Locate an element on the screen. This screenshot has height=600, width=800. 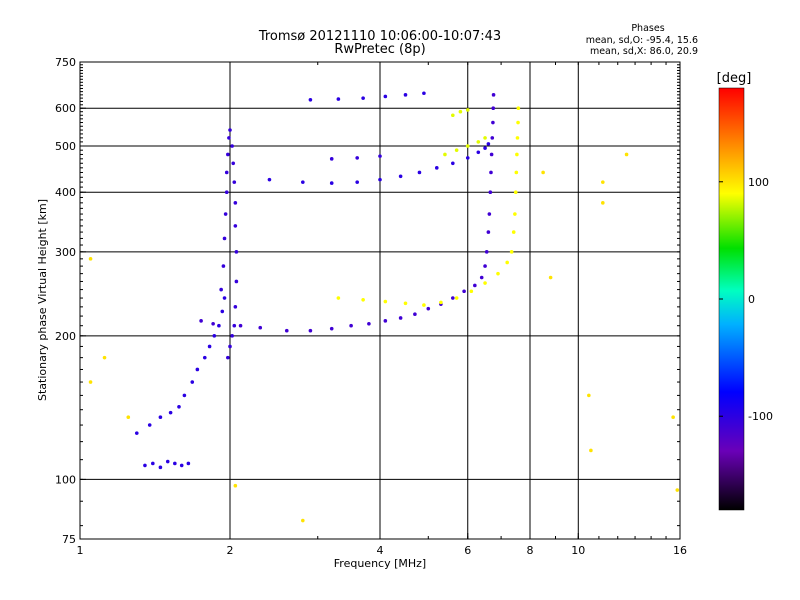
stats-heading: Phases is located at coordinates (647, 28).